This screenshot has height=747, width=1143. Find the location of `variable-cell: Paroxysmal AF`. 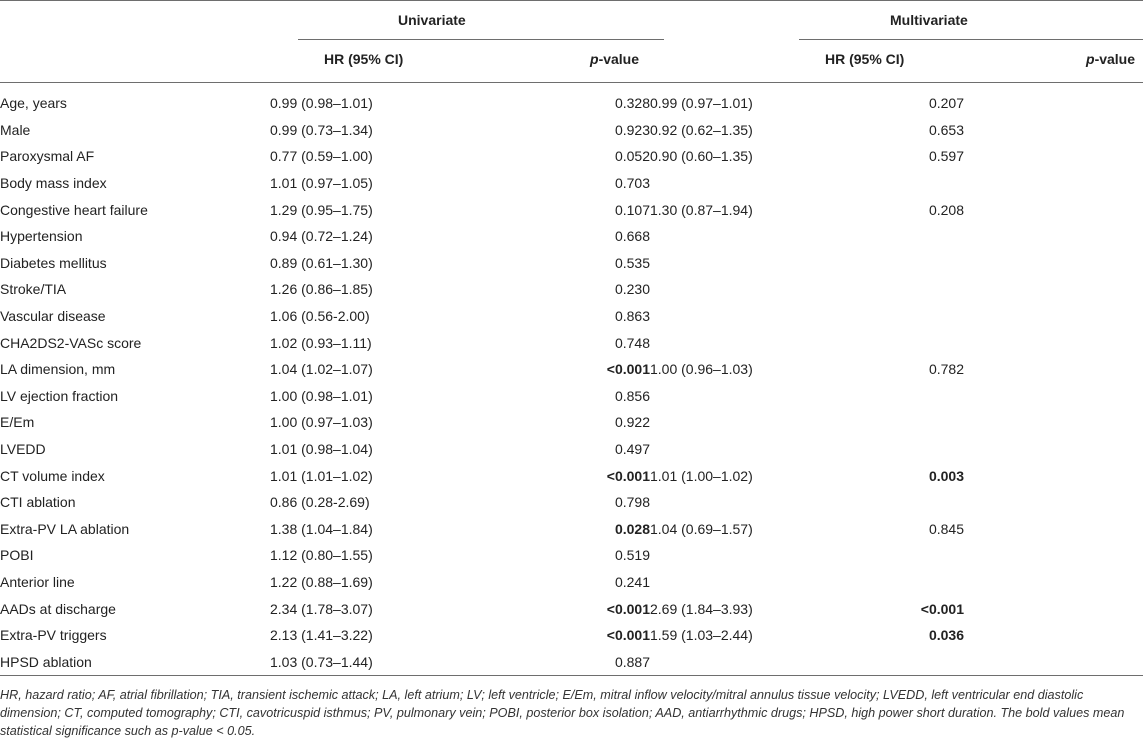

variable-cell: Paroxysmal AF is located at coordinates (47, 156).